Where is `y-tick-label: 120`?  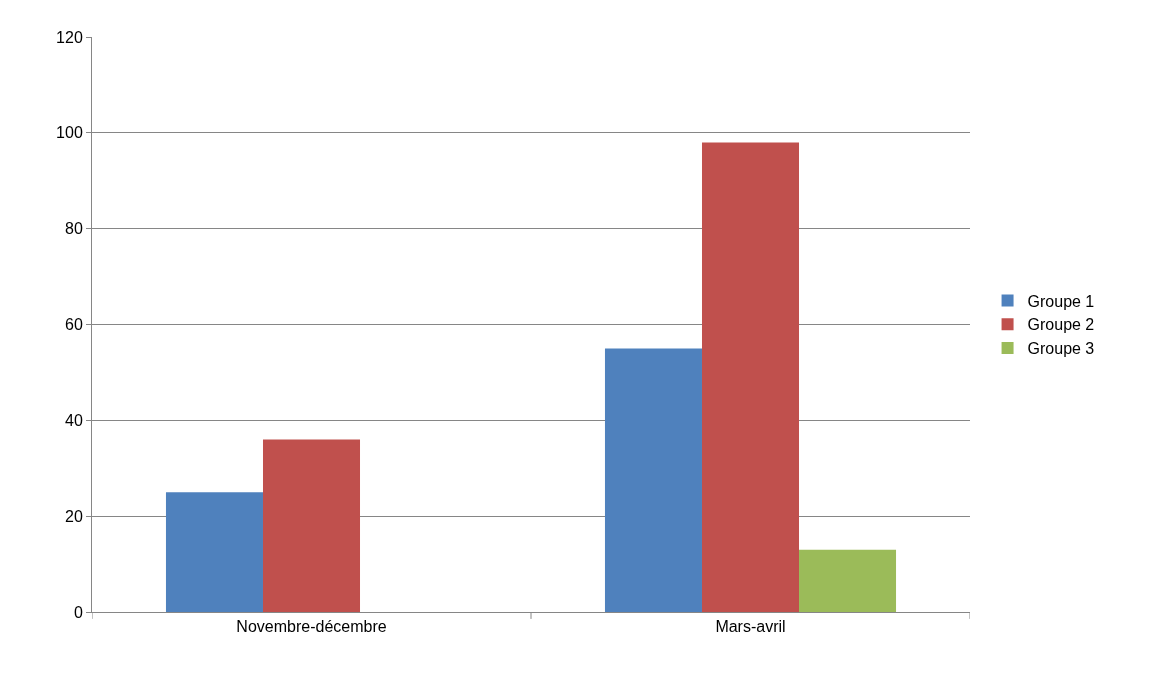
y-tick-label: 120 is located at coordinates (69, 37).